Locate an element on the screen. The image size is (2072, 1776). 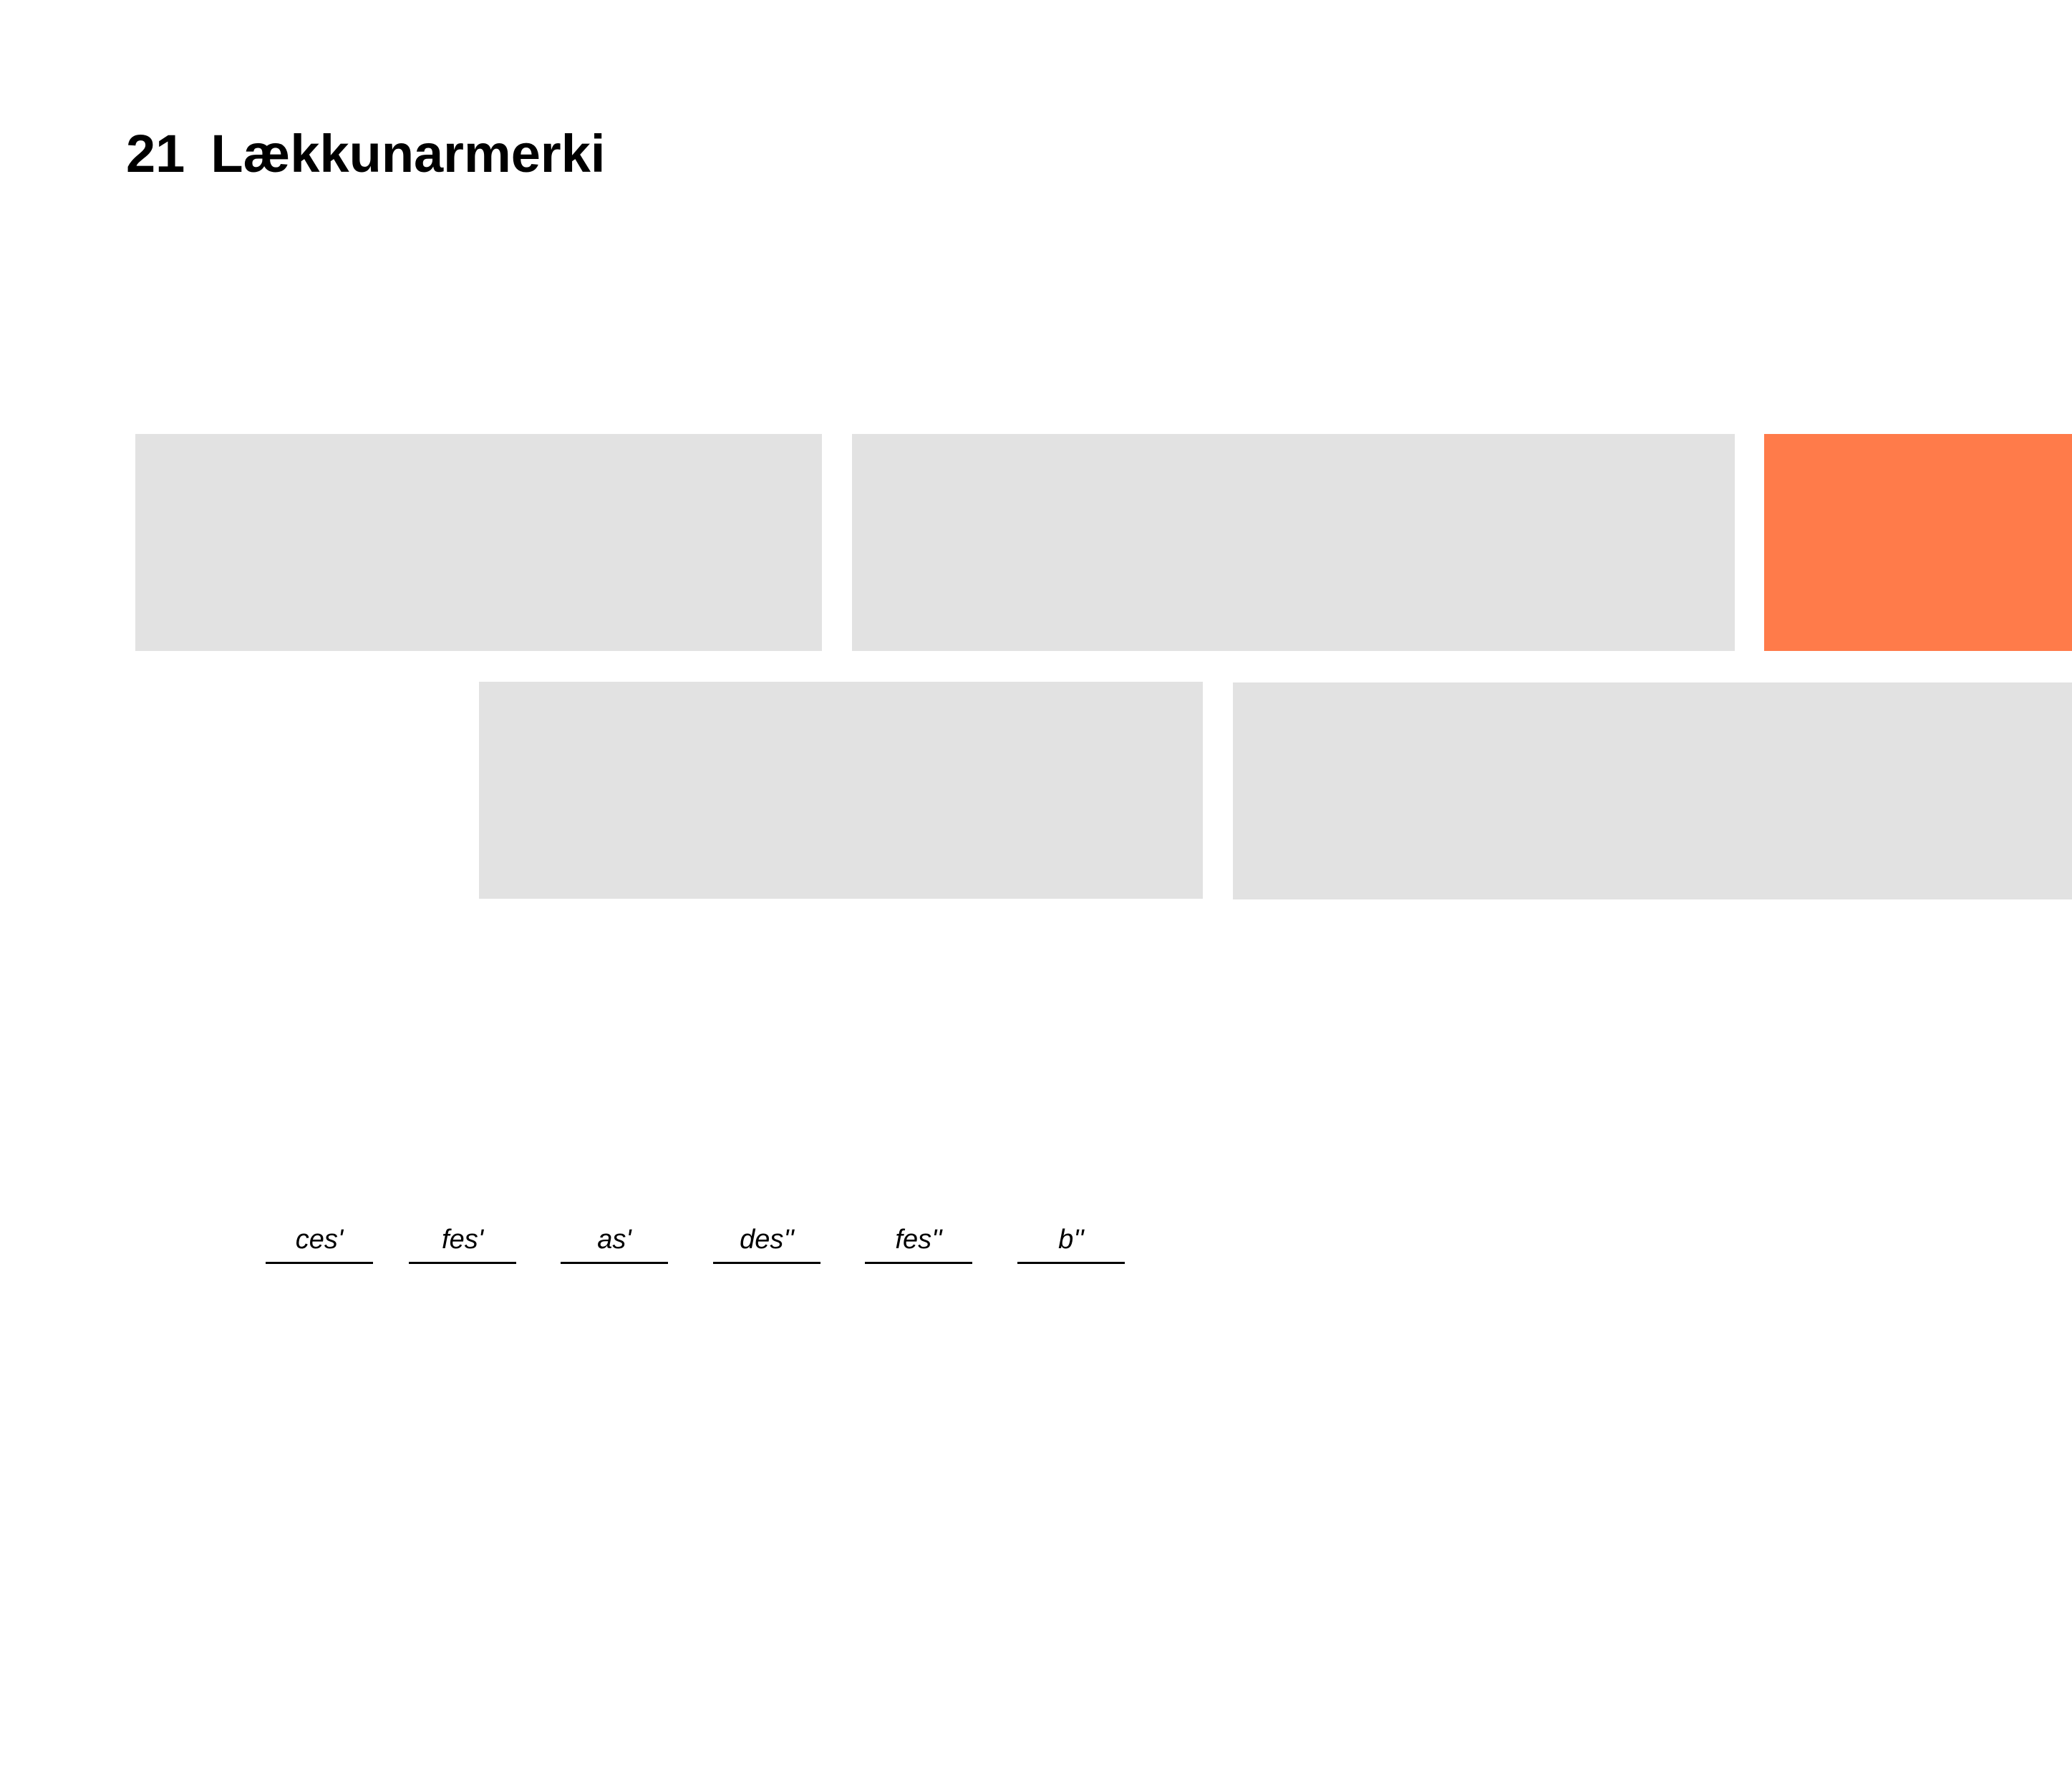
answer-blank: b'' is located at coordinates (1071, 1240).